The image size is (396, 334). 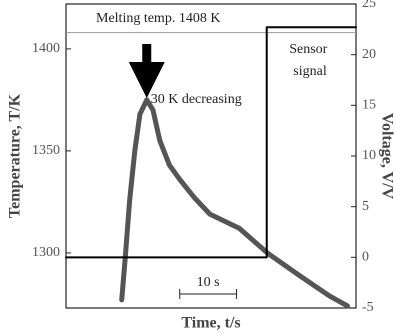 I want to click on y2-axis-title: Voltage, V/V, so click(x=386, y=156).